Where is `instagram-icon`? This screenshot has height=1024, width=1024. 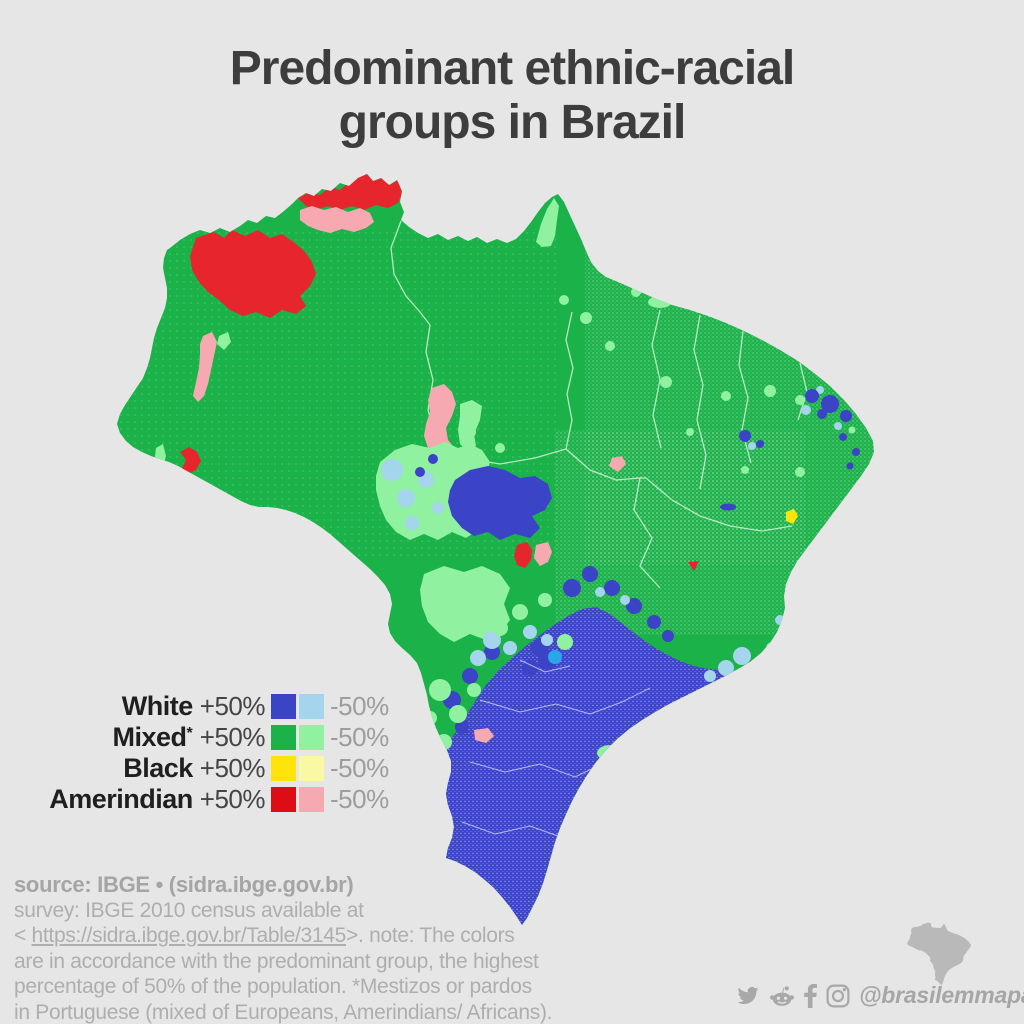
instagram-icon is located at coordinates (838, 996).